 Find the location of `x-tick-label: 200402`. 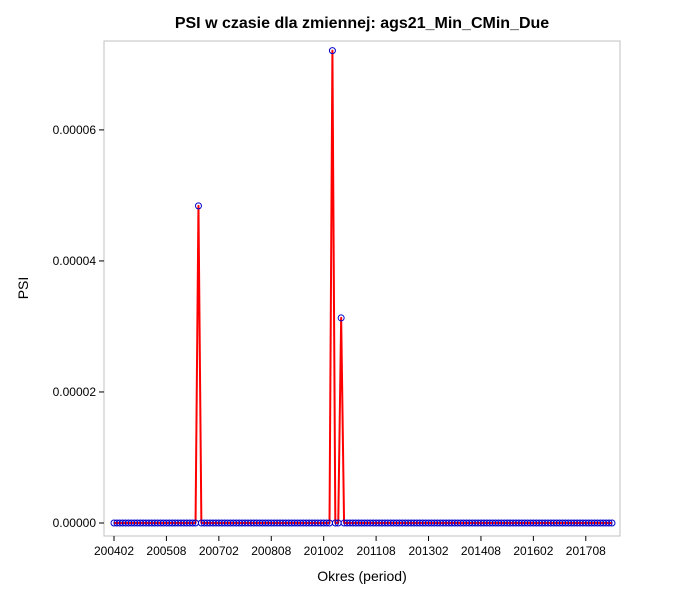

x-tick-label: 200402 is located at coordinates (114, 551).